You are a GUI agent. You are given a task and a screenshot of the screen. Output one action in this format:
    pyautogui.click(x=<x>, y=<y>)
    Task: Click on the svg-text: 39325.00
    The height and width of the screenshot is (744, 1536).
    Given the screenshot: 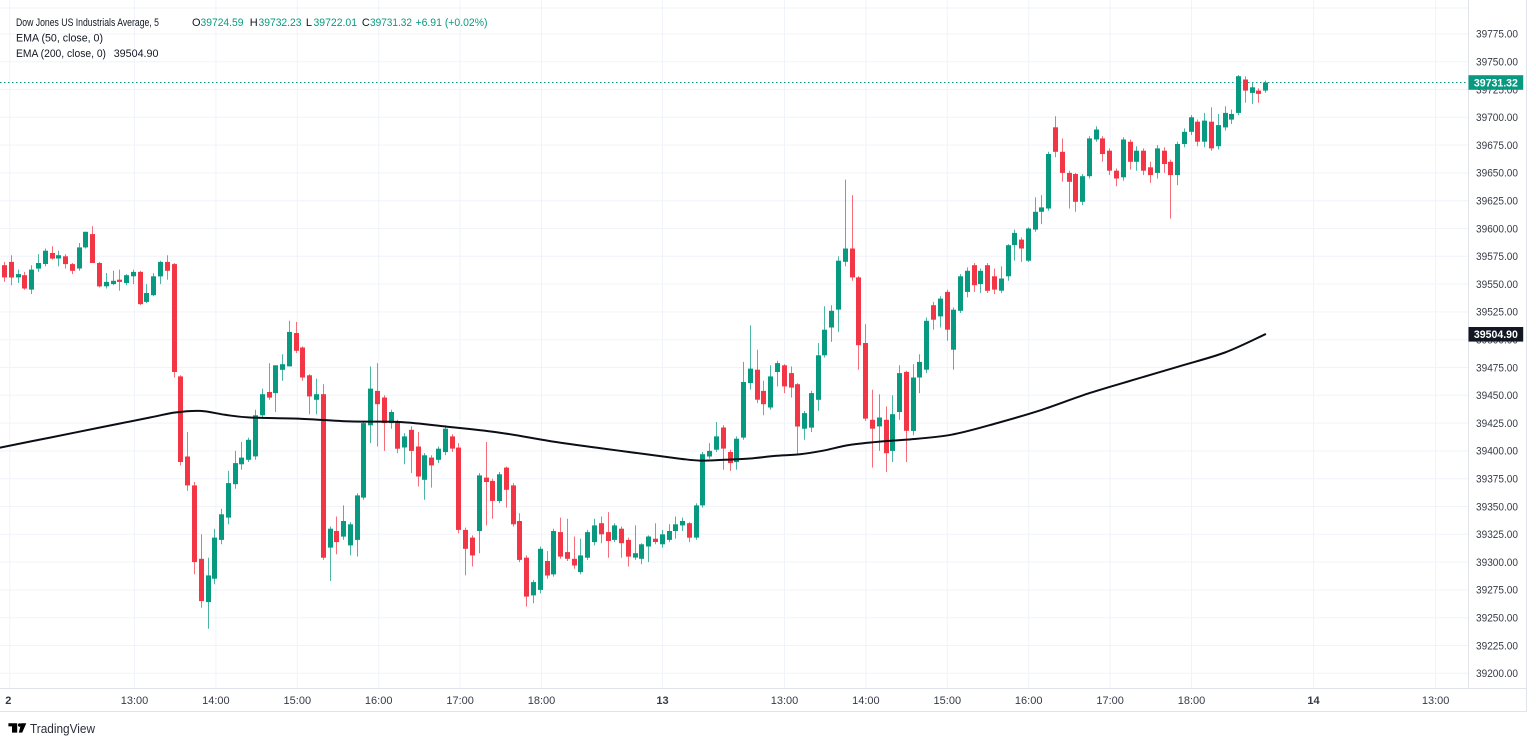 What is the action you would take?
    pyautogui.click(x=1497, y=535)
    